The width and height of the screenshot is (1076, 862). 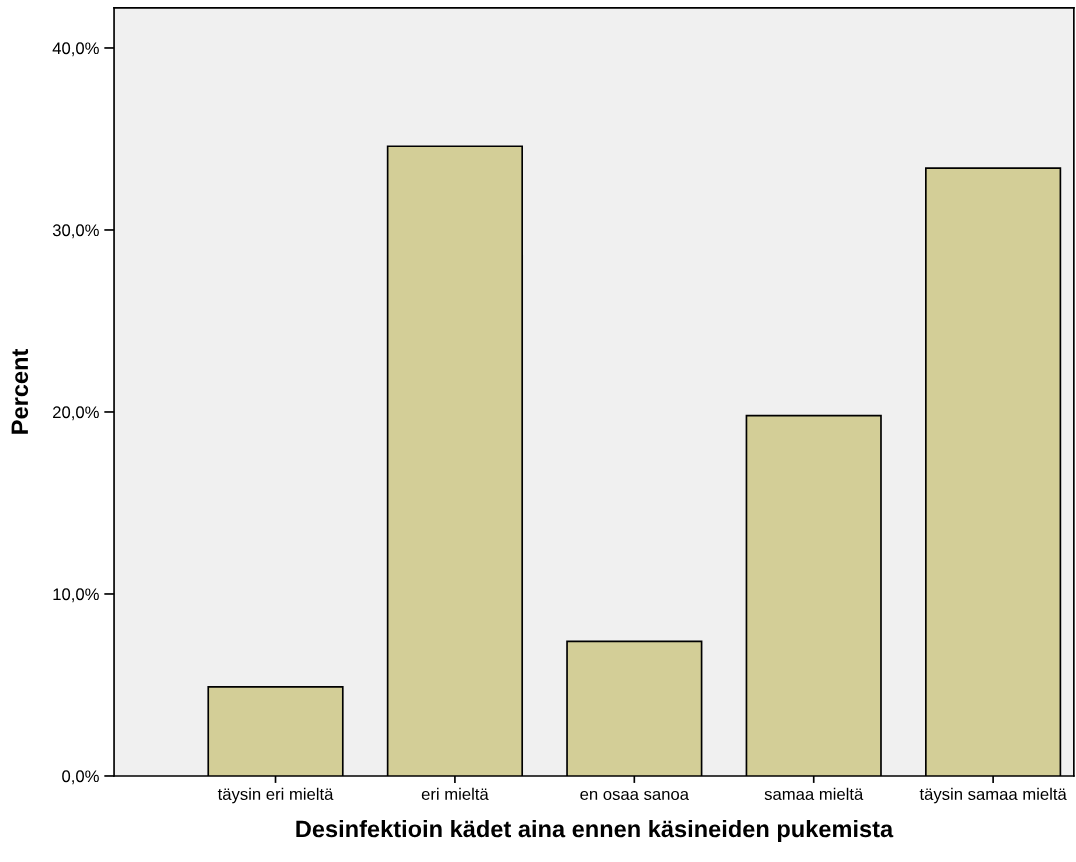 What do you see at coordinates (634, 795) in the screenshot?
I see `x-tick-label: en osaa sanoa` at bounding box center [634, 795].